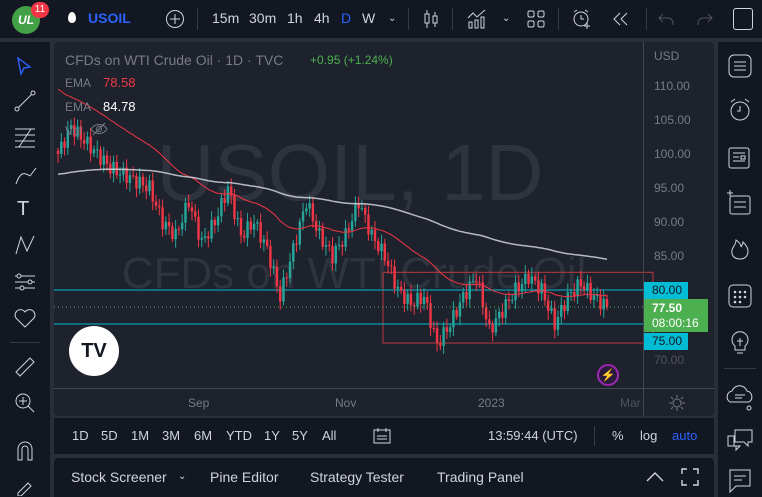 This screenshot has width=762, height=497. Describe the element at coordinates (94, 351) in the screenshot. I see `tradingview-logo: TV` at that location.